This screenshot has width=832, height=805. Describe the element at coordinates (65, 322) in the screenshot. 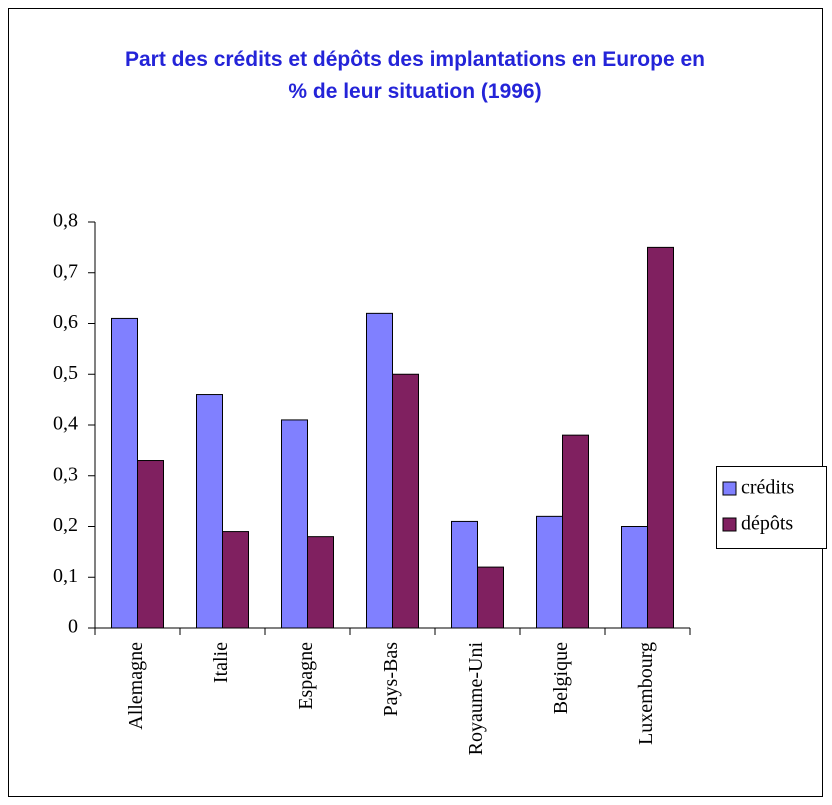

I see `y-tick-label: 0,6` at that location.